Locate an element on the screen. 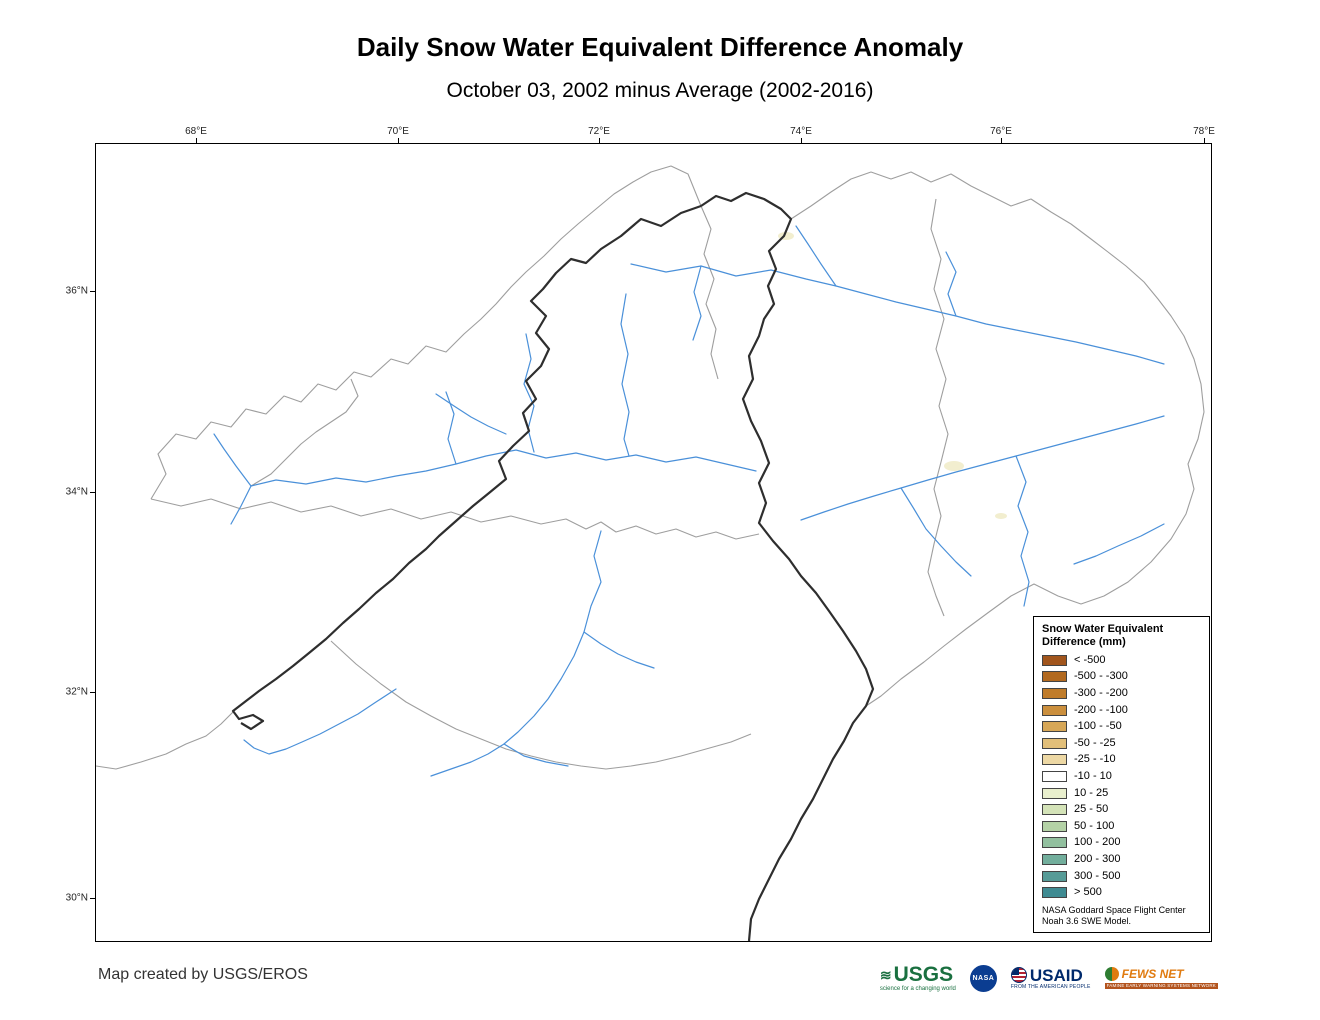 The height and width of the screenshot is (1020, 1320). legend-item-label: -50 - -25 is located at coordinates (1095, 742).